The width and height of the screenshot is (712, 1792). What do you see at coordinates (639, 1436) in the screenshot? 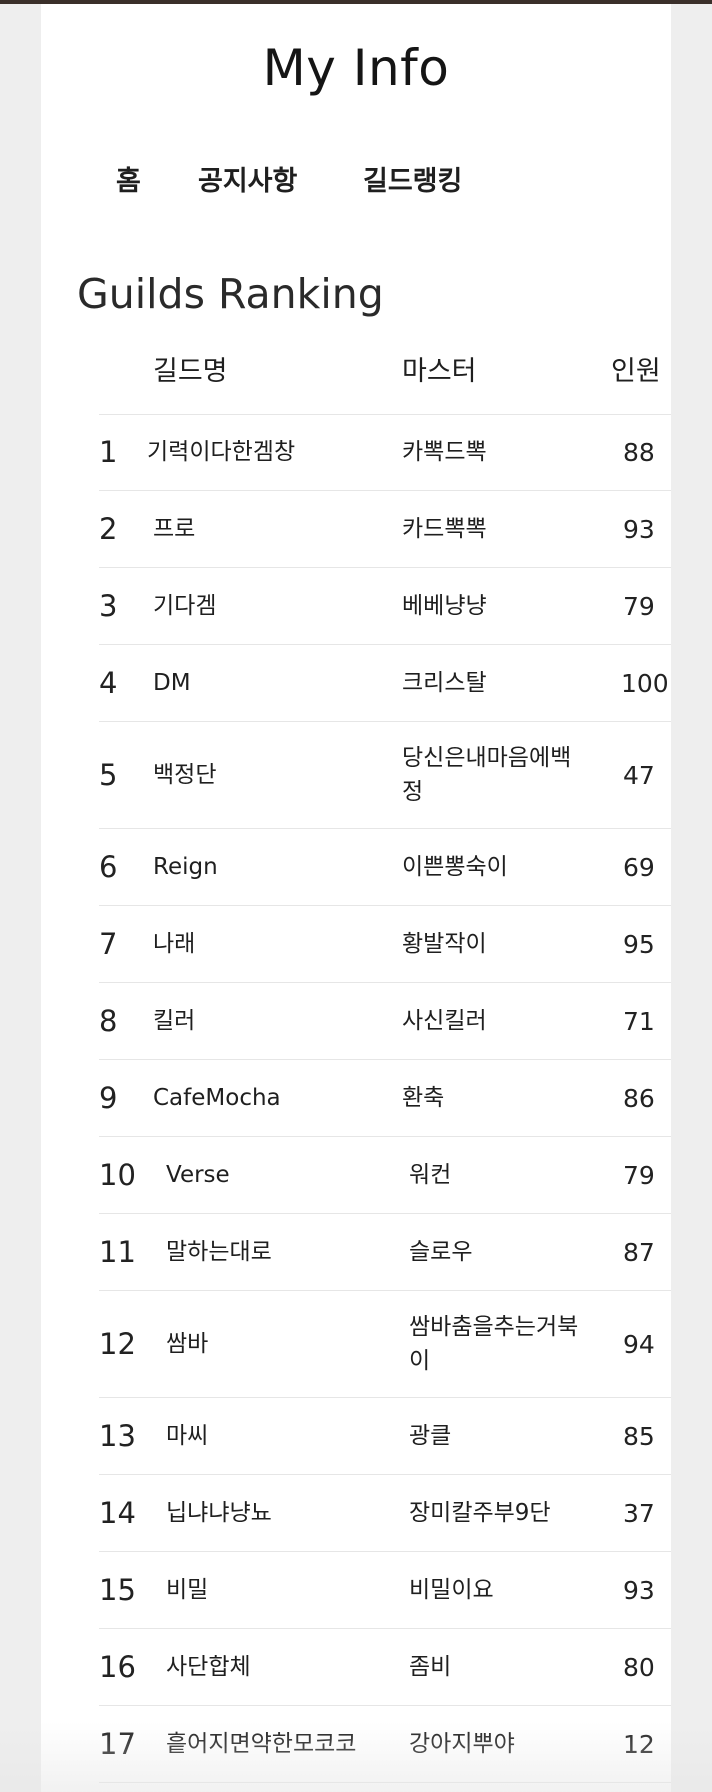
I see `member-count: 85` at bounding box center [639, 1436].